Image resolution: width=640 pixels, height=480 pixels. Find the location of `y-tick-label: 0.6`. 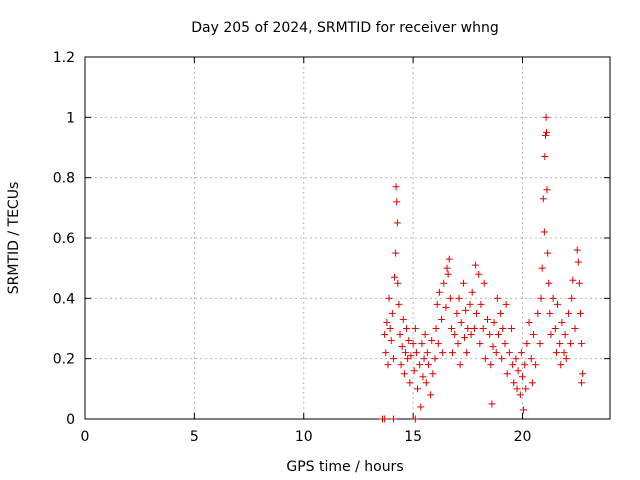

y-tick-label: 0.6 is located at coordinates (64, 239).